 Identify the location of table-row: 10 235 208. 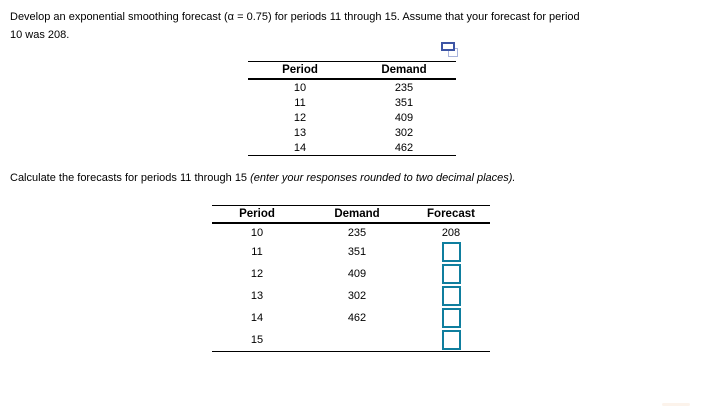
(351, 232).